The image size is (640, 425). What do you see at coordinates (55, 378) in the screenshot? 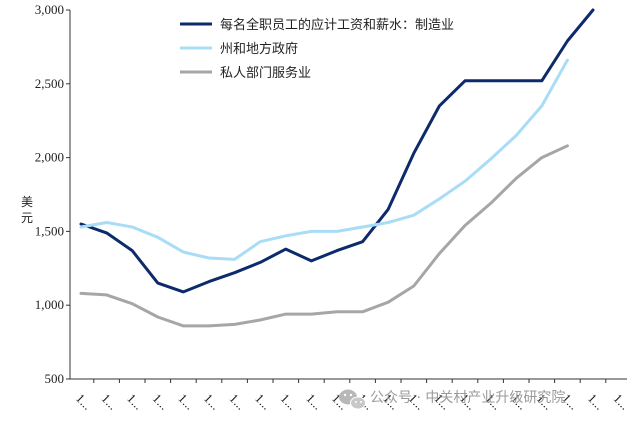
I see `y-tick-label: 500` at bounding box center [55, 378].